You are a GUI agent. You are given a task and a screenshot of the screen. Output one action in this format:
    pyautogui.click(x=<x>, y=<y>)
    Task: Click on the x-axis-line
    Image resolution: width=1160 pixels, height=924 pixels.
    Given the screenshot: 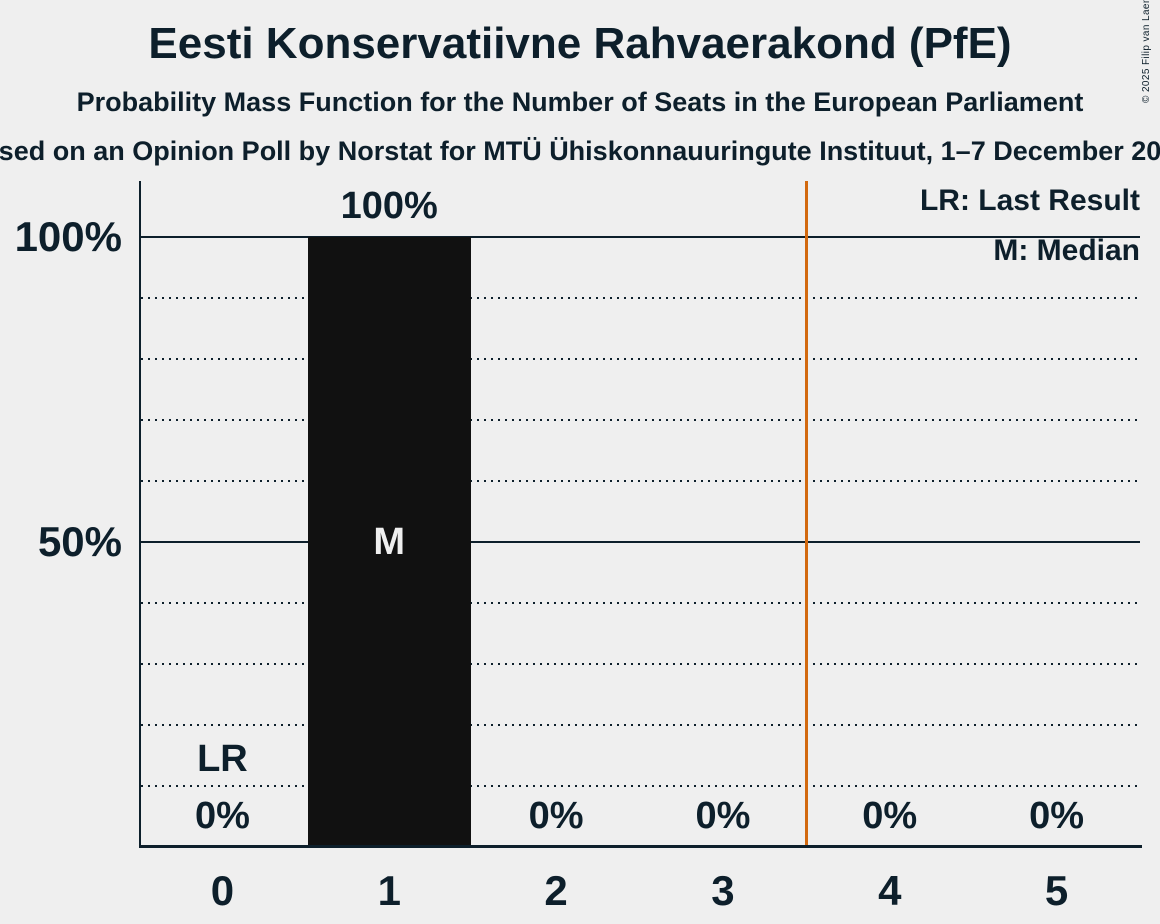 What is the action you would take?
    pyautogui.click(x=640, y=846)
    